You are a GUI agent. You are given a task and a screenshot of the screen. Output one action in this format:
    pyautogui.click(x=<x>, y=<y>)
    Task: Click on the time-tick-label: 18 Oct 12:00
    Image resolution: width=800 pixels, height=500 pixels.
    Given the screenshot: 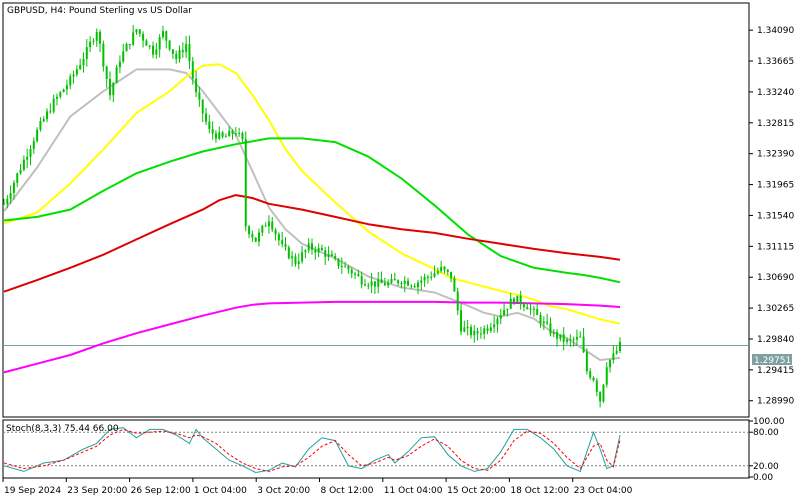 What is the action you would take?
    pyautogui.click(x=539, y=491)
    